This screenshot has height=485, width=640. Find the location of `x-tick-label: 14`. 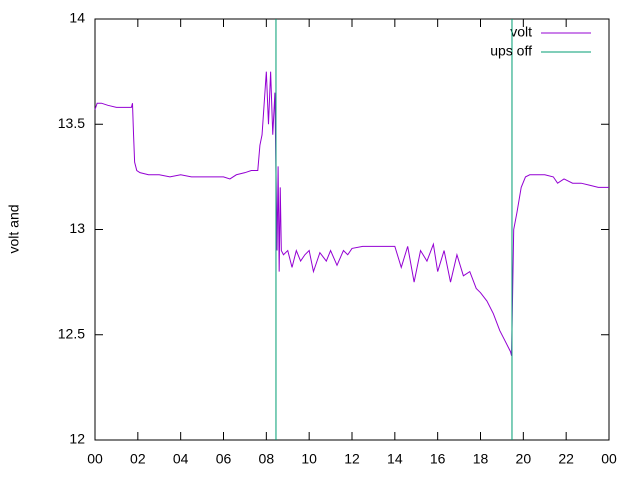

x-tick-label: 14 is located at coordinates (395, 459).